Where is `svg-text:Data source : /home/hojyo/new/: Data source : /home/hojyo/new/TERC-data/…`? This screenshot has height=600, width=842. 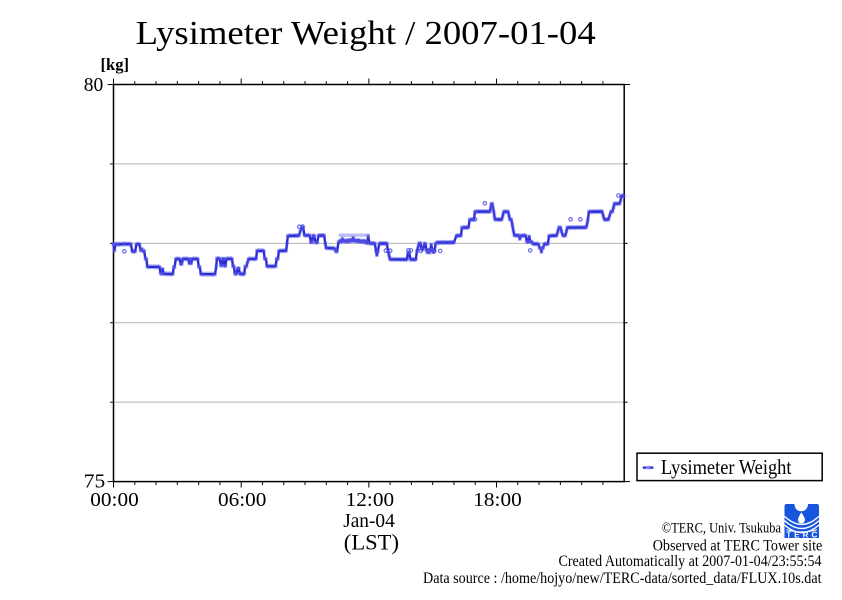
svg-text:Data source : /home/hojyo/new/: Data source : /home/hojyo/new/TERC-data/… is located at coordinates (622, 578).